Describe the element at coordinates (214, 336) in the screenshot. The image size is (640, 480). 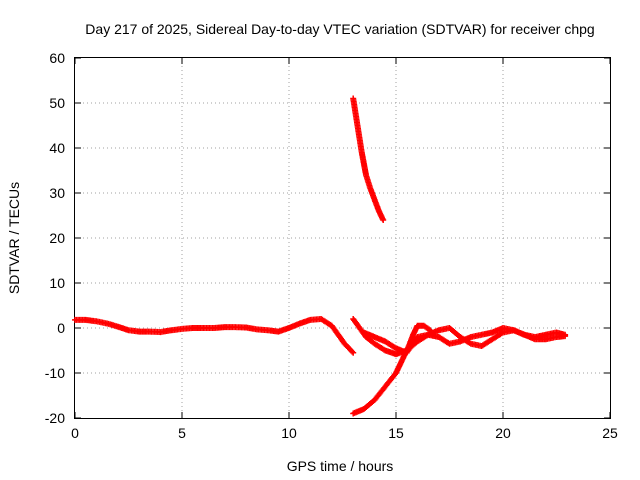
I see `series-main-arc` at that location.